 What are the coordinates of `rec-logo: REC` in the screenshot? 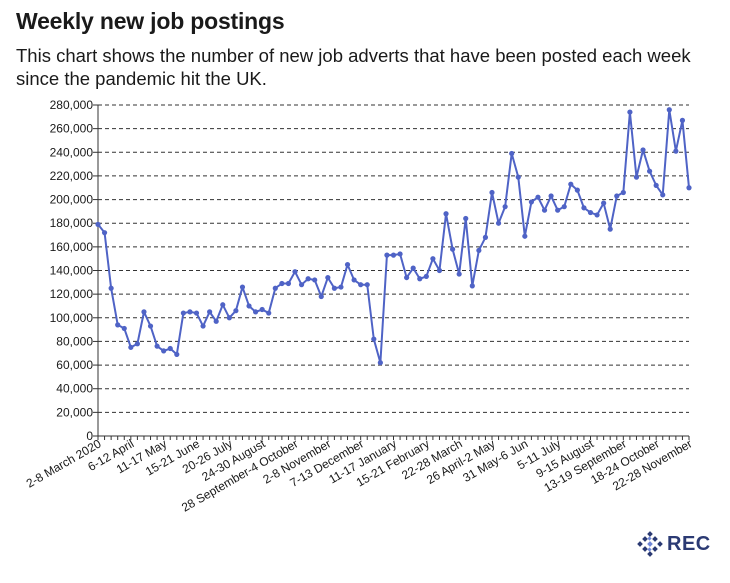 It's located at (674, 544).